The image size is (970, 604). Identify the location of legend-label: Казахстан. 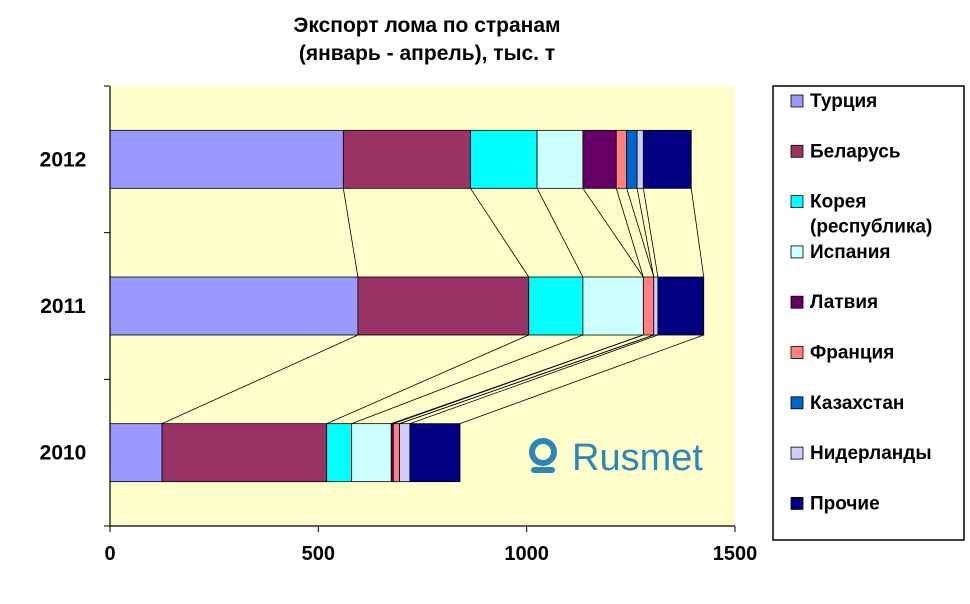
(857, 403).